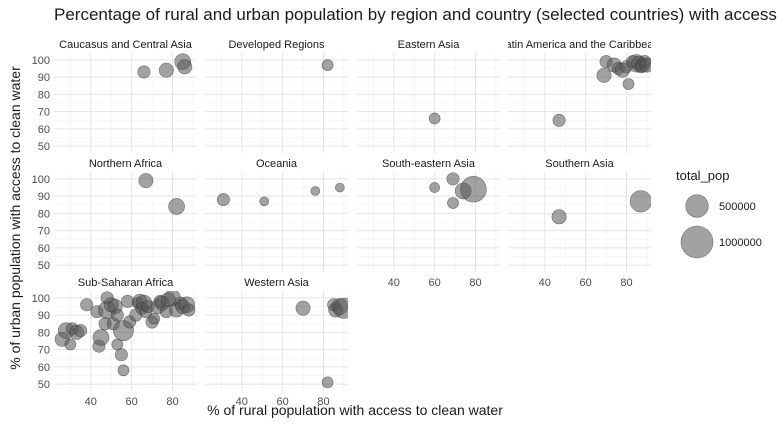  Describe the element at coordinates (740, 243) in the screenshot. I see `legend-label: 1000000` at that location.